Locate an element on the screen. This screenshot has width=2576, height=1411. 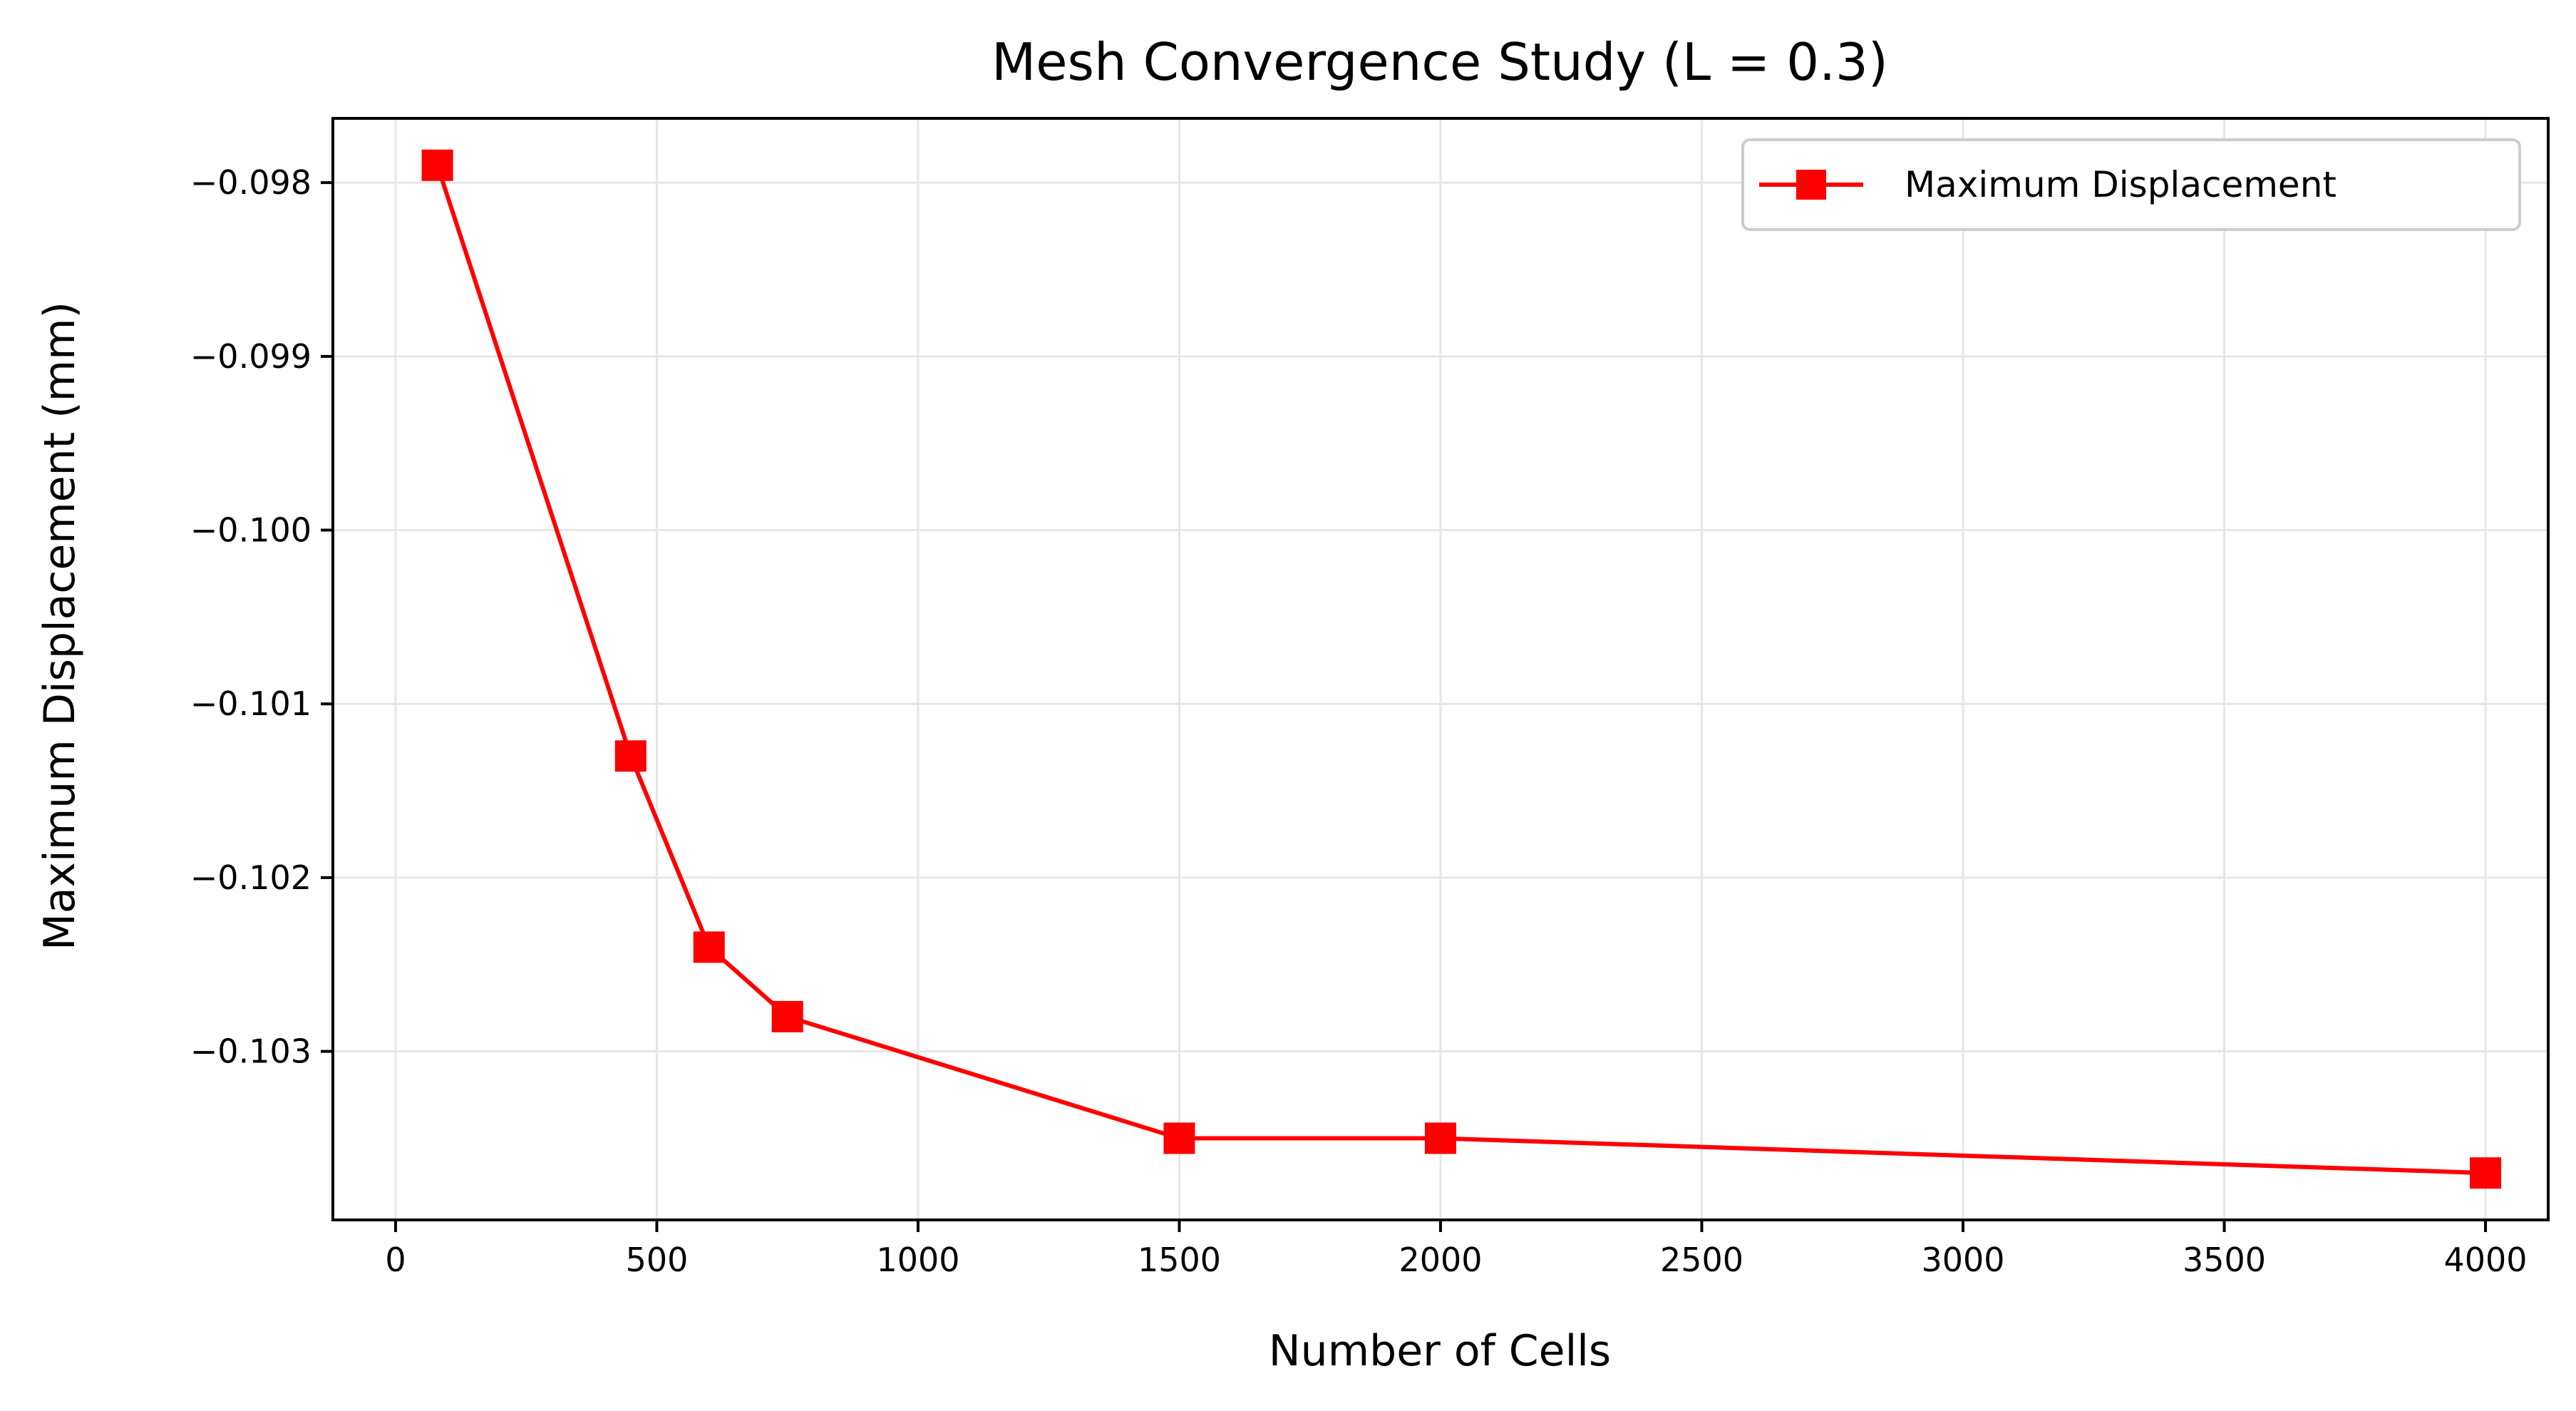
x-tick-label: 1000 is located at coordinates (917, 1260).